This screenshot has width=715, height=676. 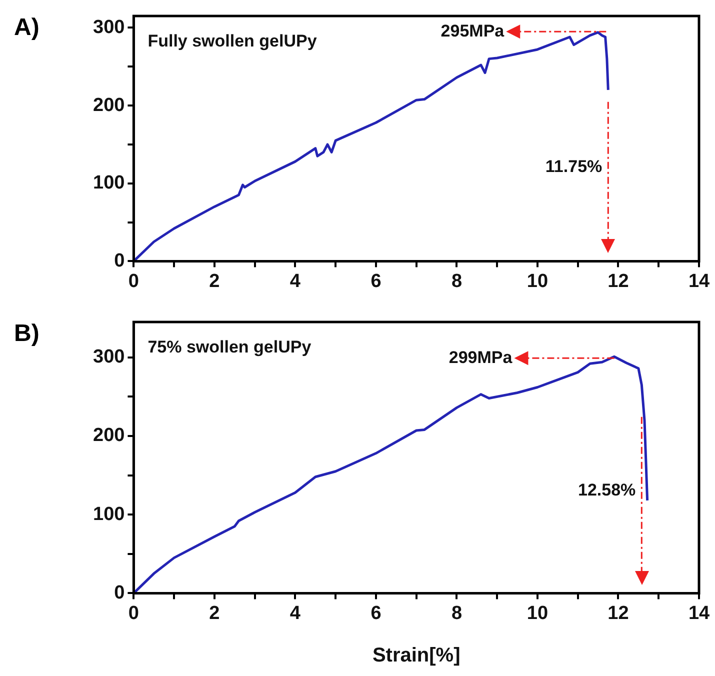 I want to click on annotation: 299MPa, so click(x=480, y=357).